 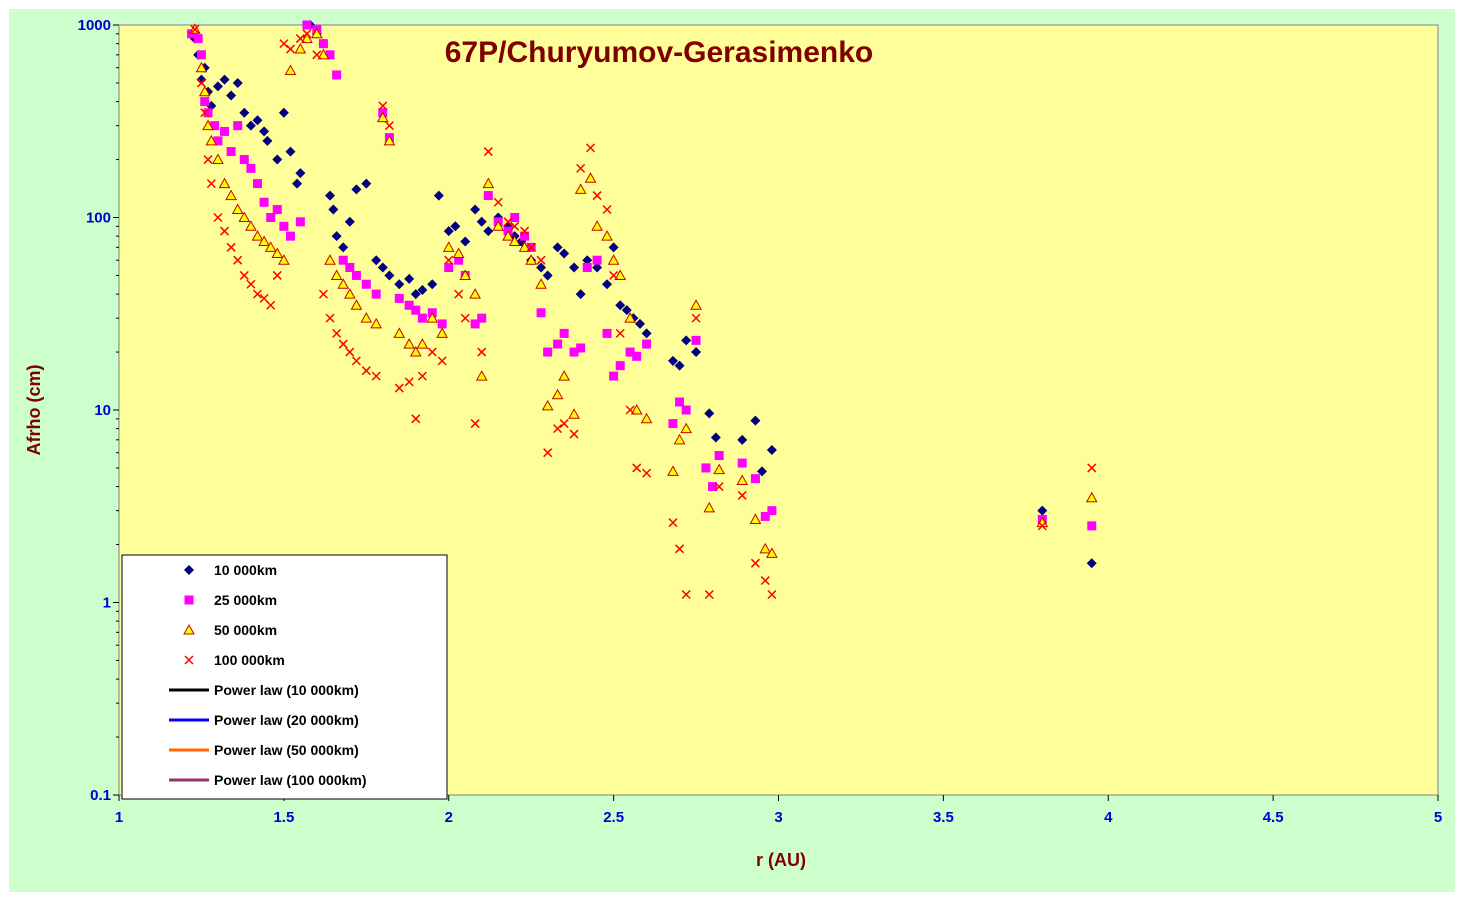 I want to click on y-axis-label: Afrho (cm), so click(x=34, y=410).